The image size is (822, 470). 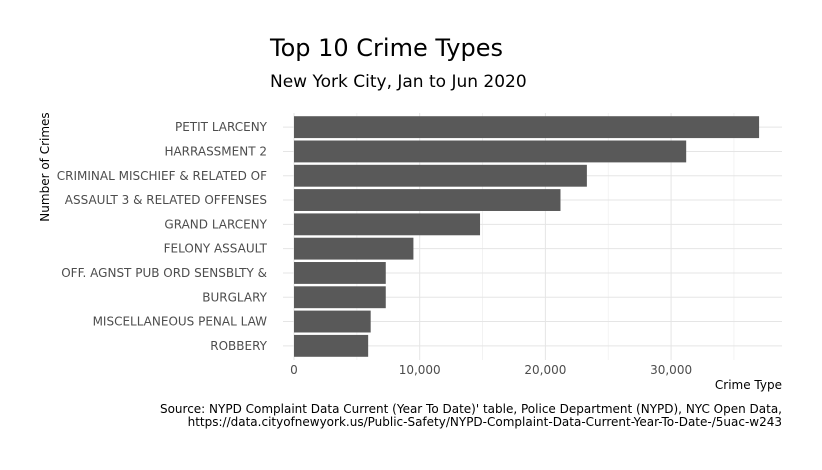 I want to click on x-tick-labels: 0 10,000 20,000 30,000, so click(x=491, y=370).